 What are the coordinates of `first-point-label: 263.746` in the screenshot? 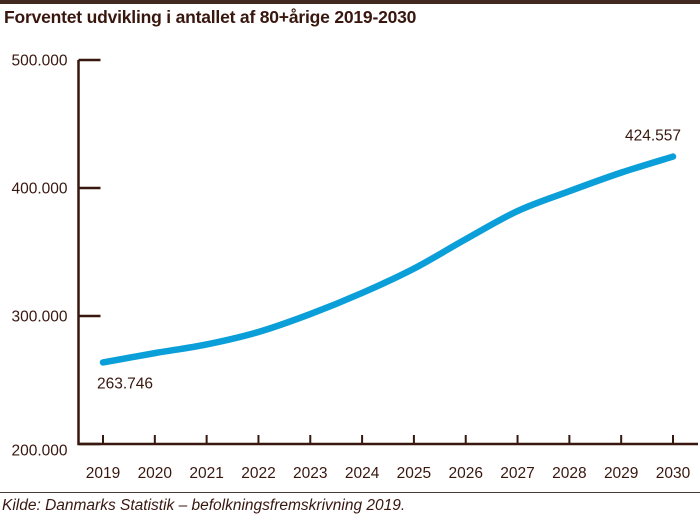 It's located at (125, 383).